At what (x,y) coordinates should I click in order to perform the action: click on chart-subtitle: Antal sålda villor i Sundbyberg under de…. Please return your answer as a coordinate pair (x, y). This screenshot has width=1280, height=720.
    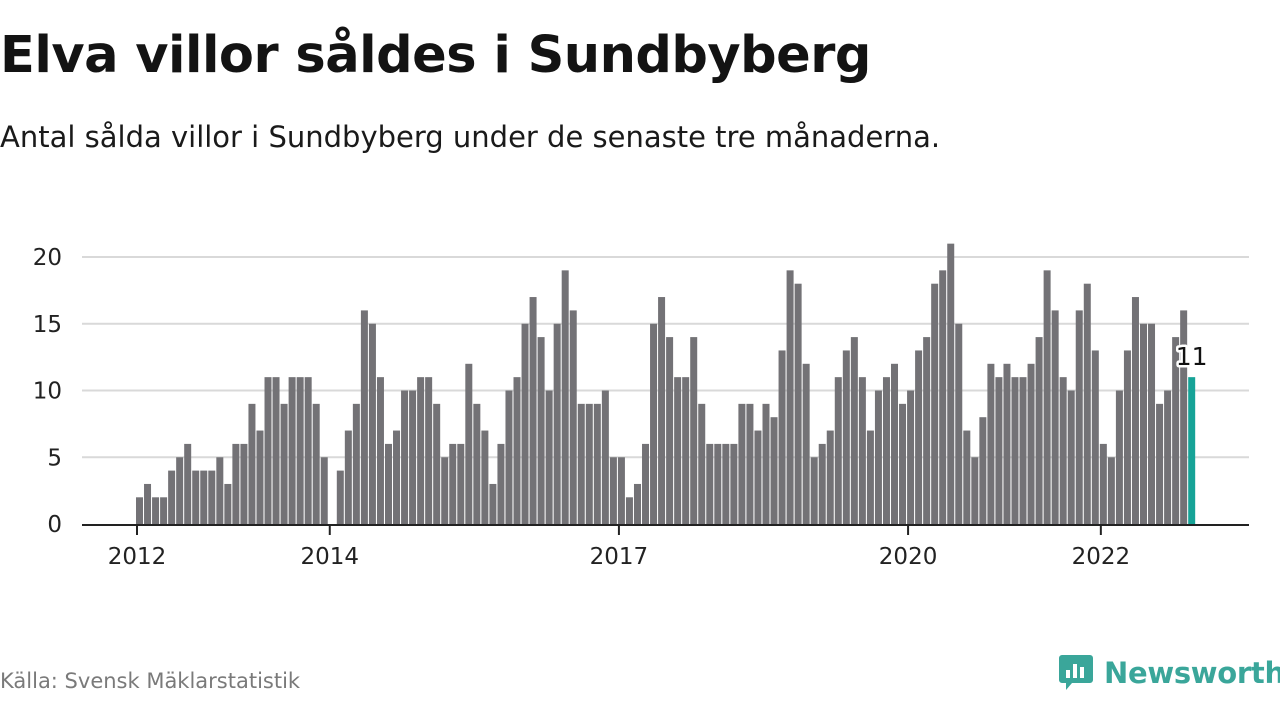
    Looking at the image, I should click on (470, 137).